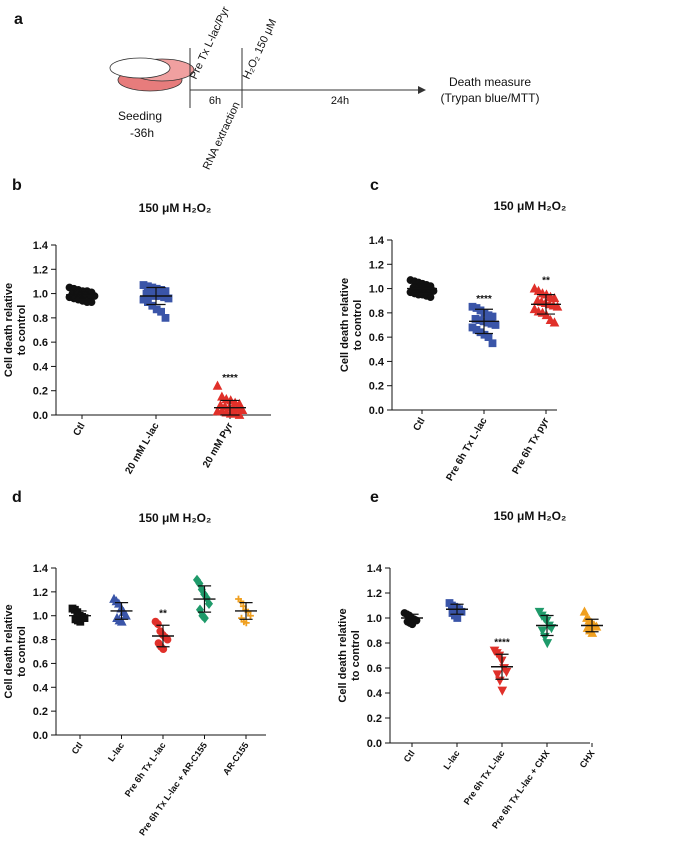  What do you see at coordinates (215, 101) in the screenshot?
I see `interval: 6h` at bounding box center [215, 101].